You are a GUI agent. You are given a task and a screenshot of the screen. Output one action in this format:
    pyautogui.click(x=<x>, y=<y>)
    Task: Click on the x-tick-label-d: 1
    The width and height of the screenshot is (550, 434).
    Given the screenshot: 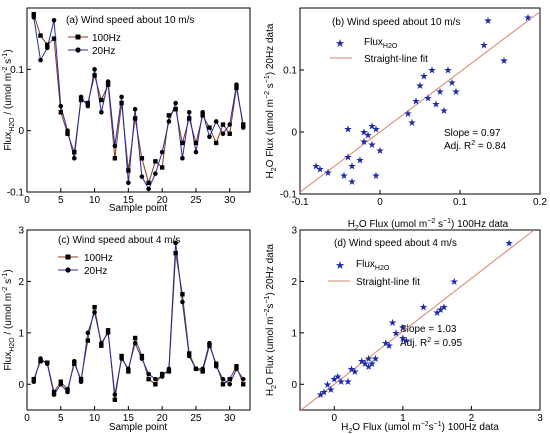 What is the action you would take?
    pyautogui.click(x=403, y=418)
    